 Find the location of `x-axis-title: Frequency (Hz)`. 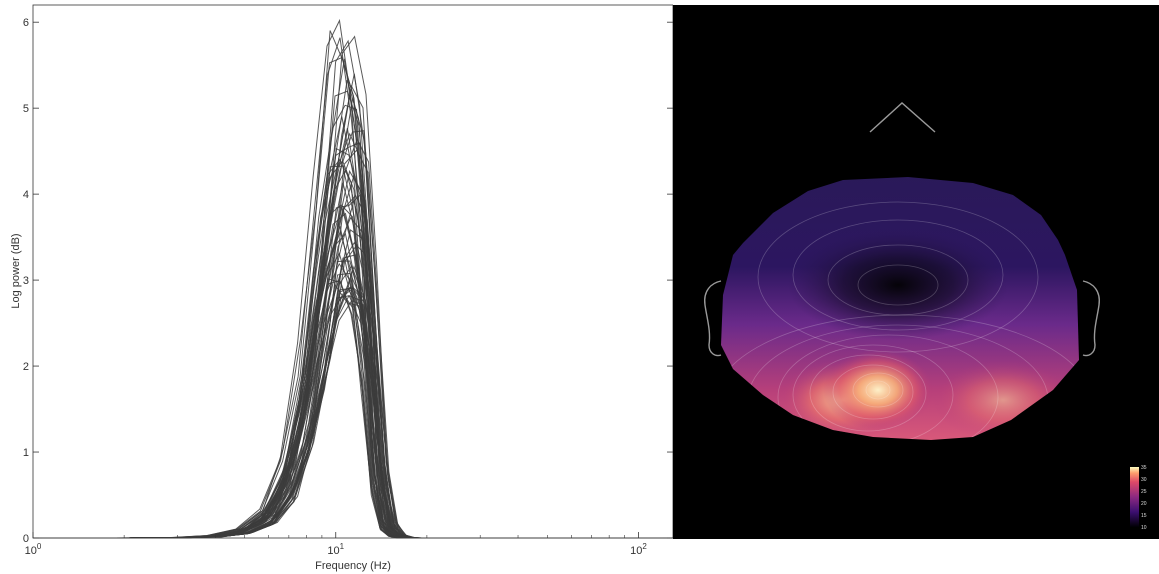

x-axis-title: Frequency (Hz) is located at coordinates (353, 566).